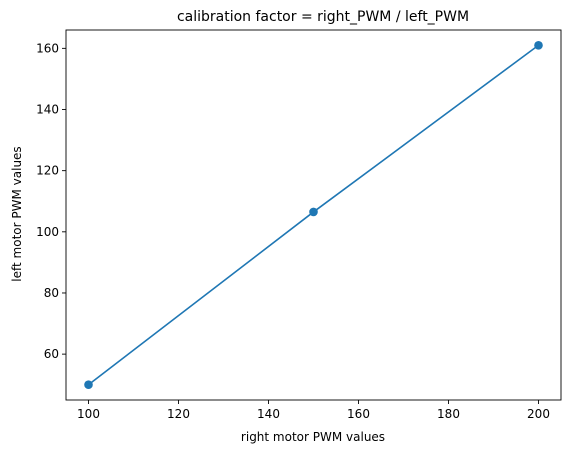 The height and width of the screenshot is (457, 571). I want to click on x-tick-label: 120, so click(178, 414).